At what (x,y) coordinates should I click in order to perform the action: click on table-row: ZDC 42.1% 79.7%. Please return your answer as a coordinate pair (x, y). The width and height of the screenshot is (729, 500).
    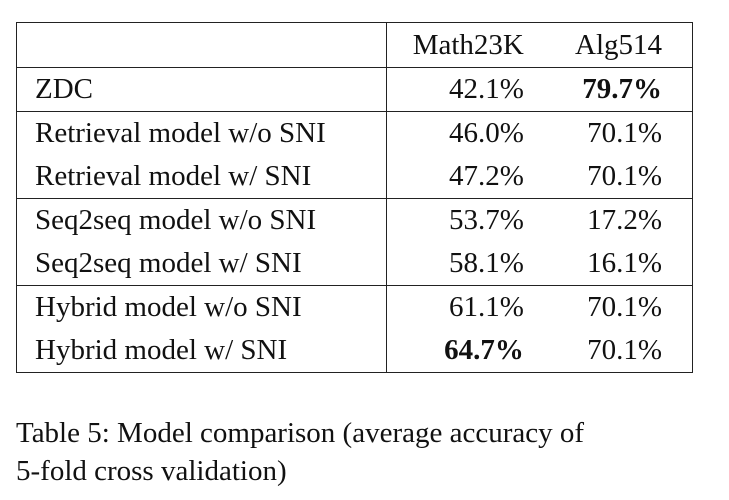
    Looking at the image, I should click on (354, 89).